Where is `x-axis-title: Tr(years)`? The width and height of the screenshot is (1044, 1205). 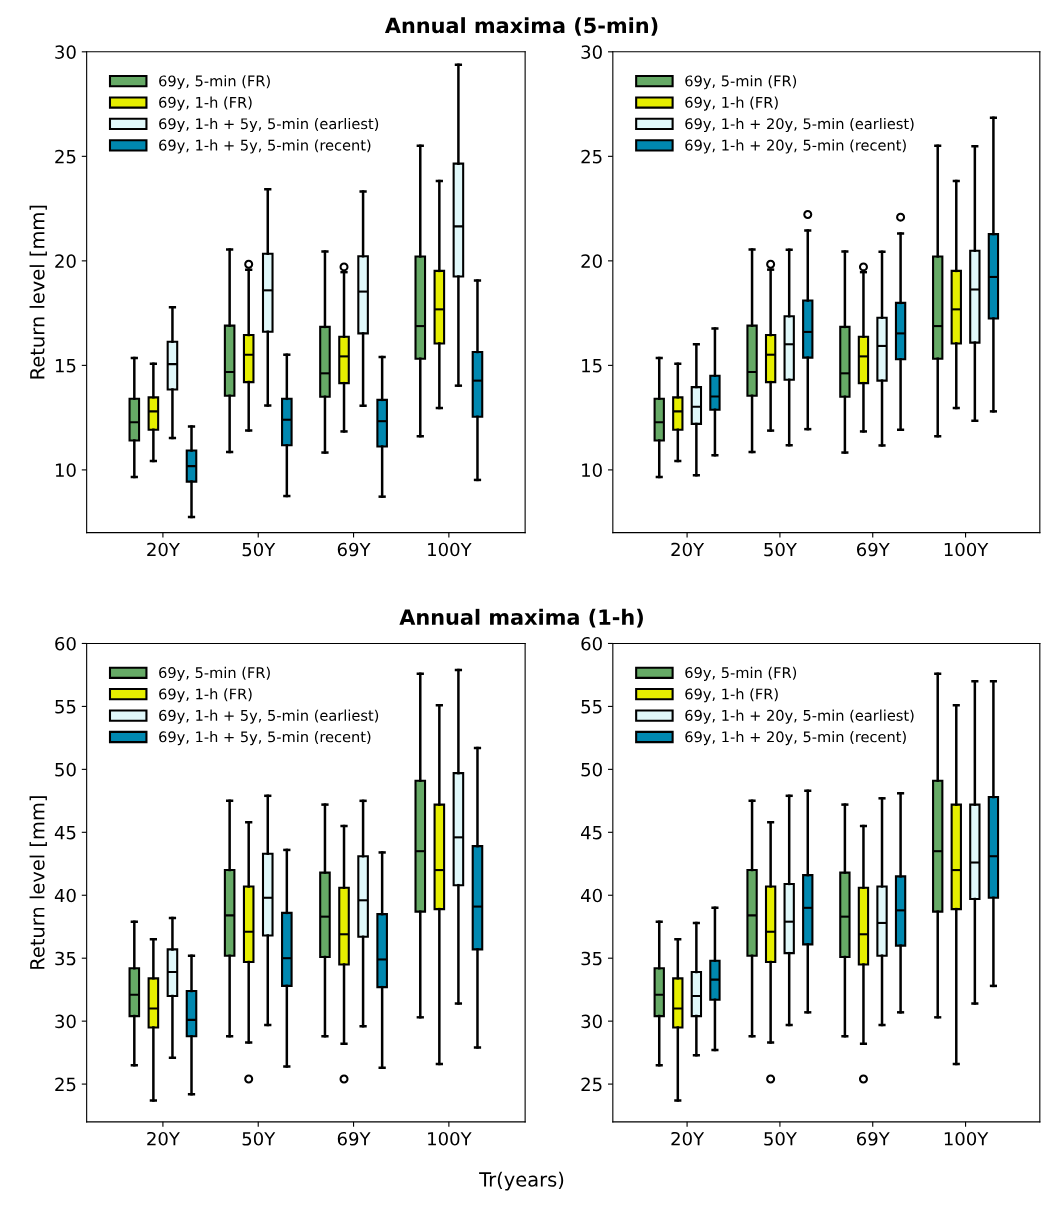
x-axis-title: Tr(years) is located at coordinates (521, 1181).